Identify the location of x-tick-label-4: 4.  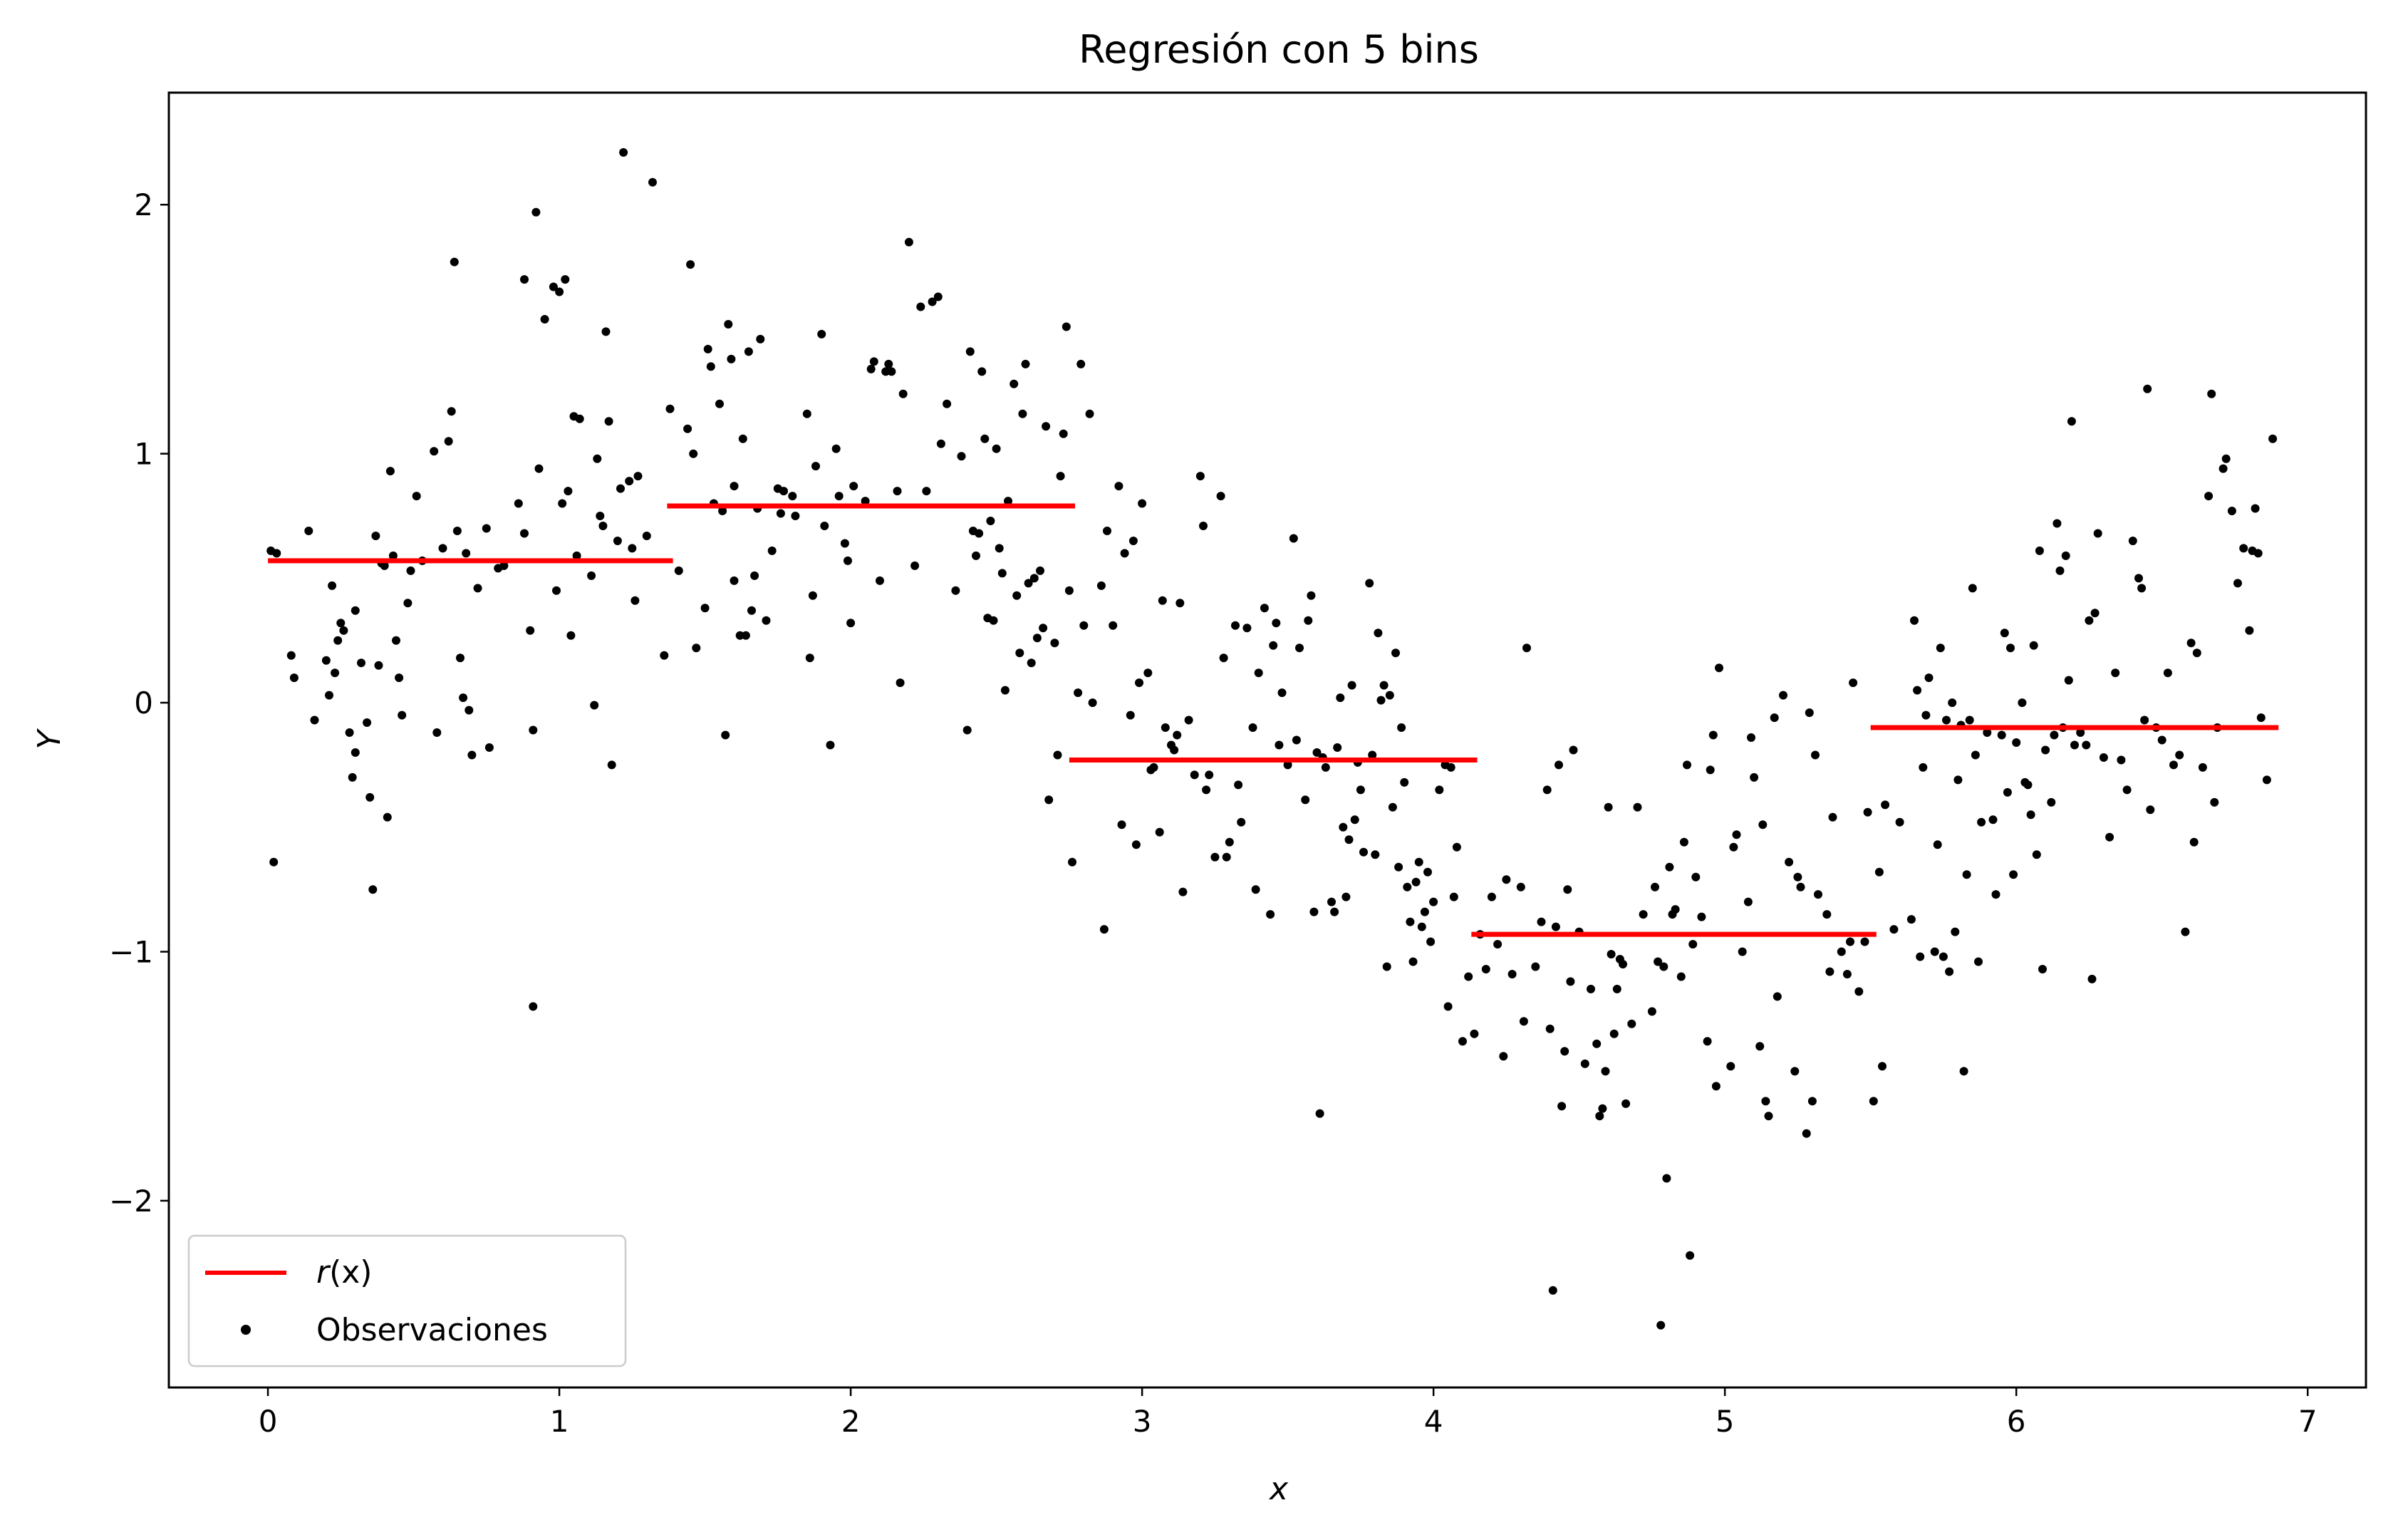
(1433, 1421).